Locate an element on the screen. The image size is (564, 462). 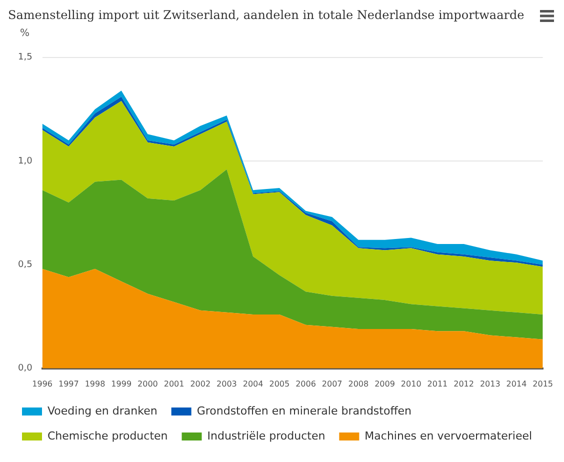
x-tick-label: 2014 is located at coordinates (516, 383).